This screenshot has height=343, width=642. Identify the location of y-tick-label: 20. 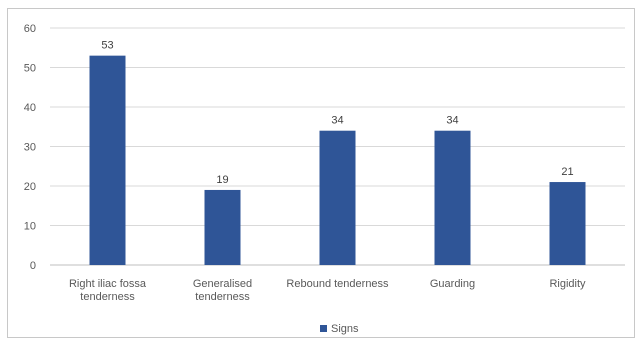
(30, 187).